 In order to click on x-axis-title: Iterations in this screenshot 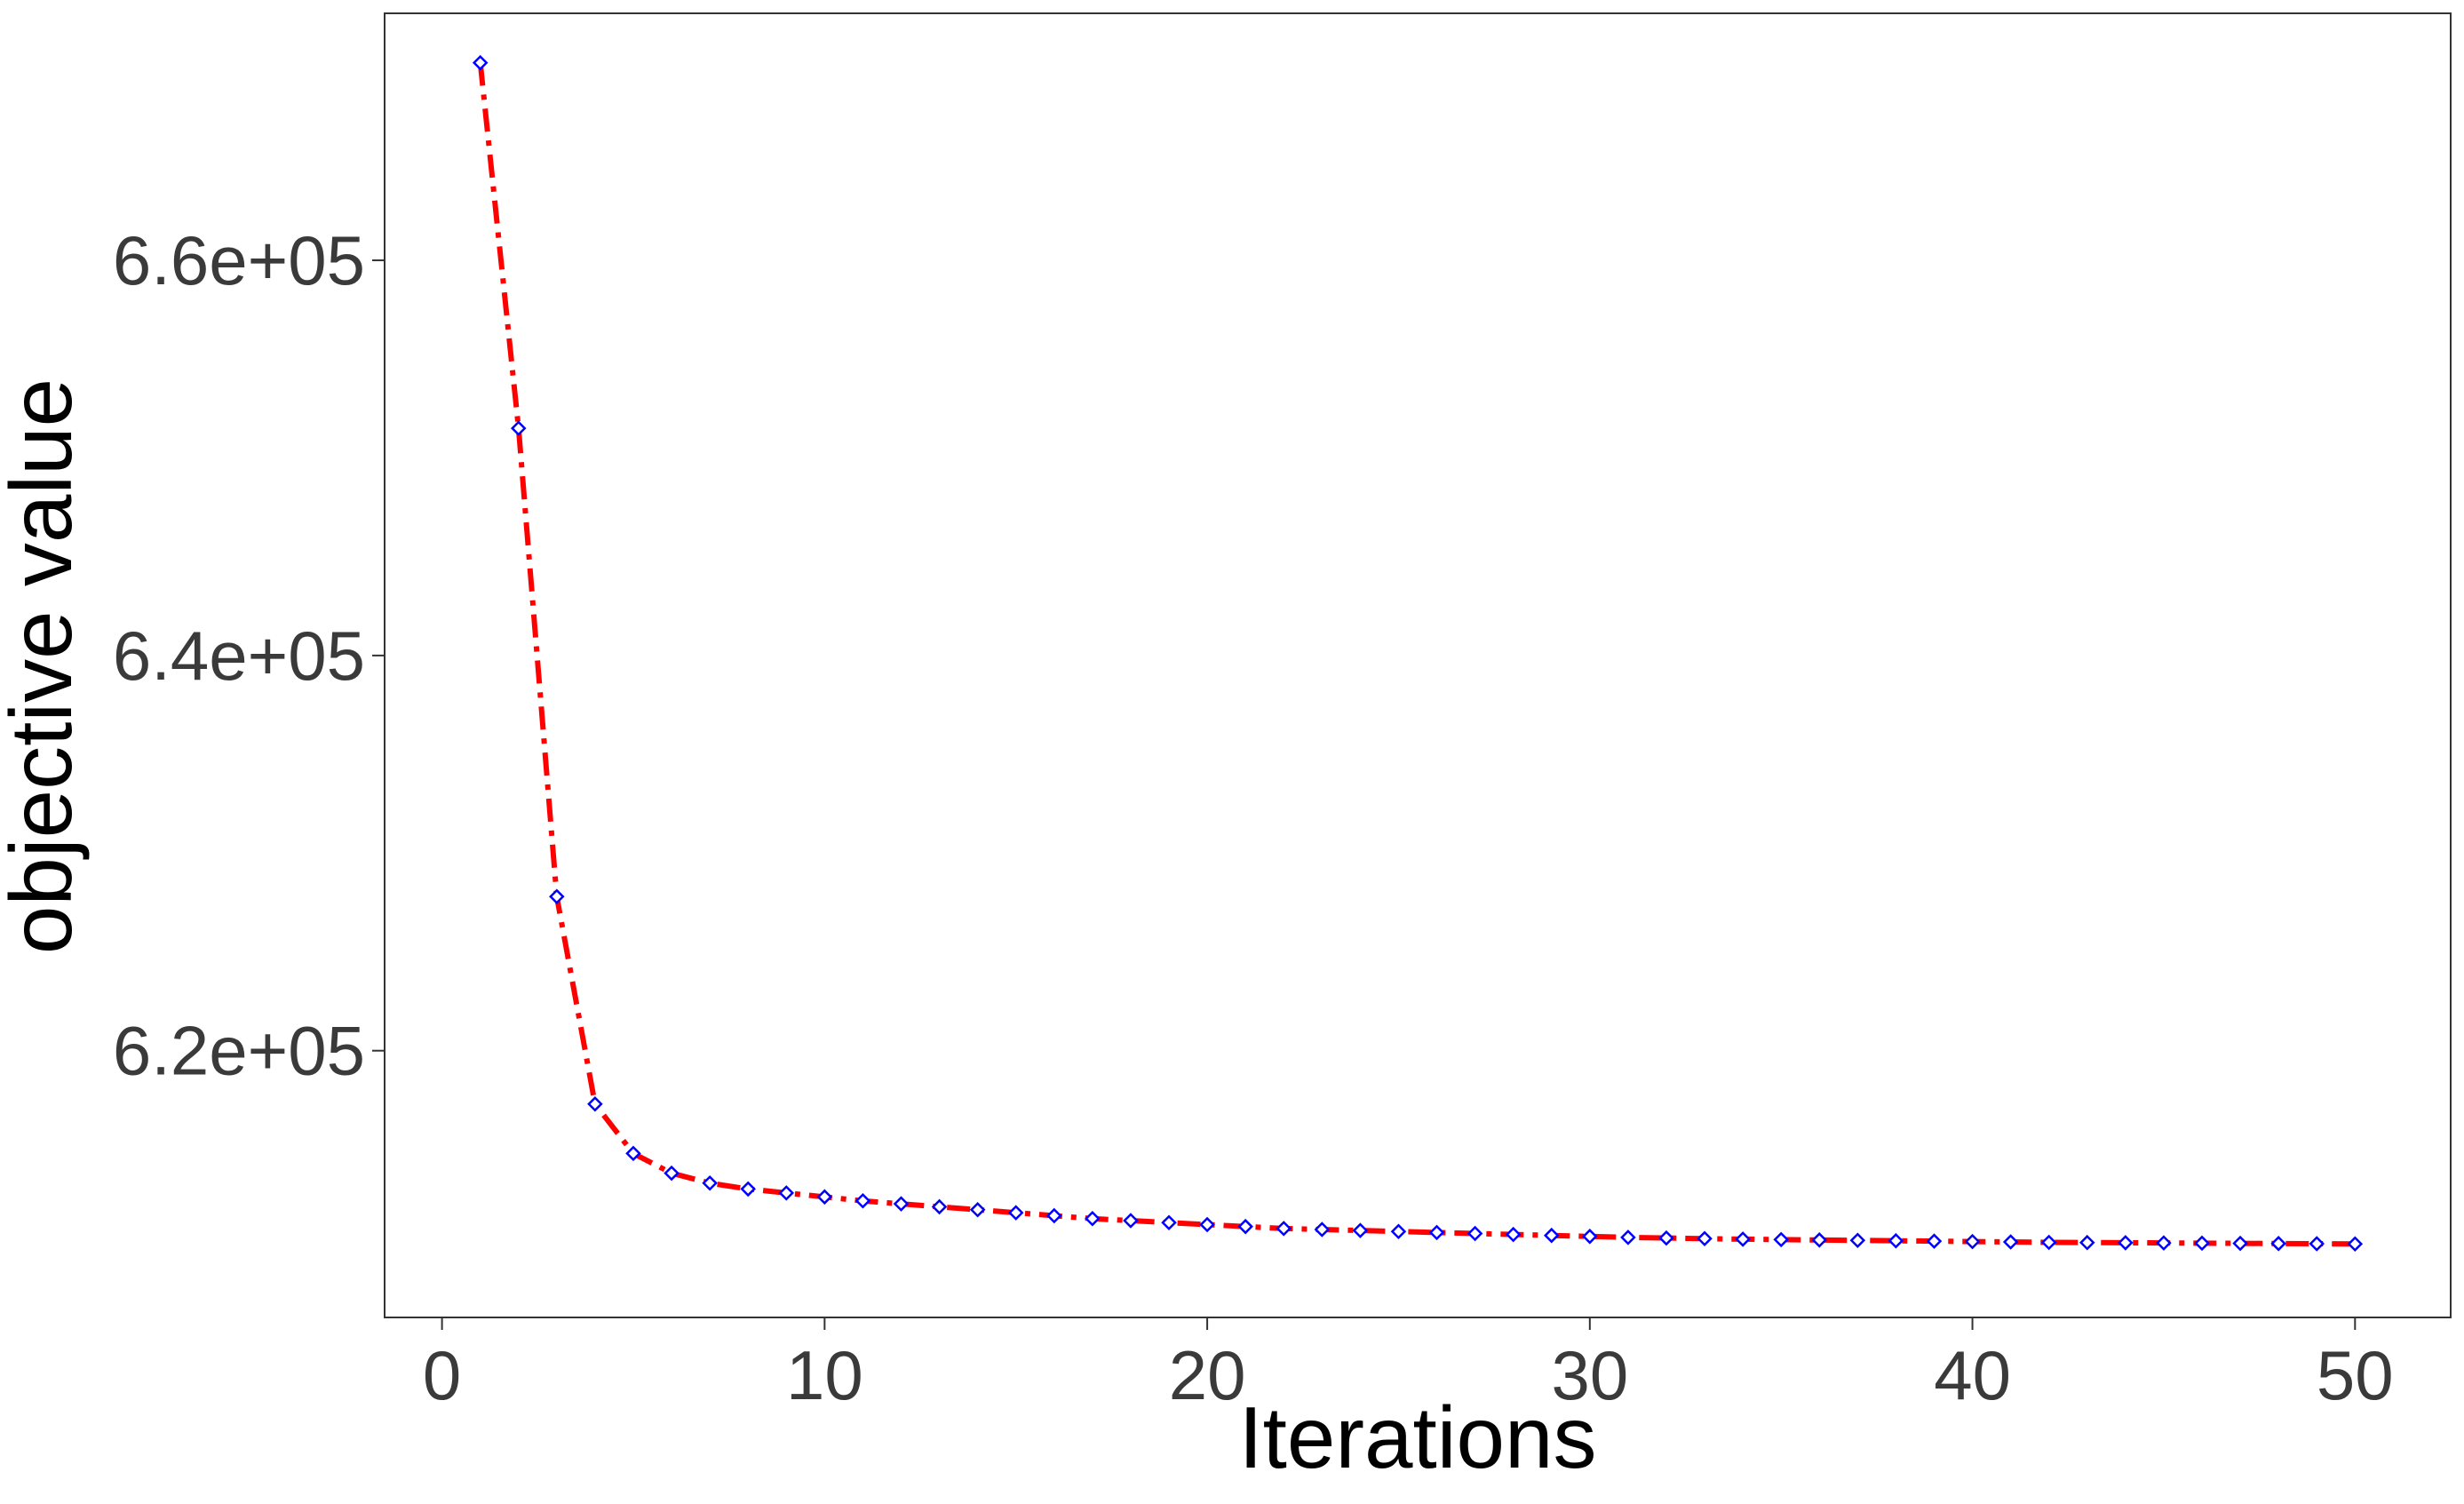, I will do `click(1417, 1437)`.